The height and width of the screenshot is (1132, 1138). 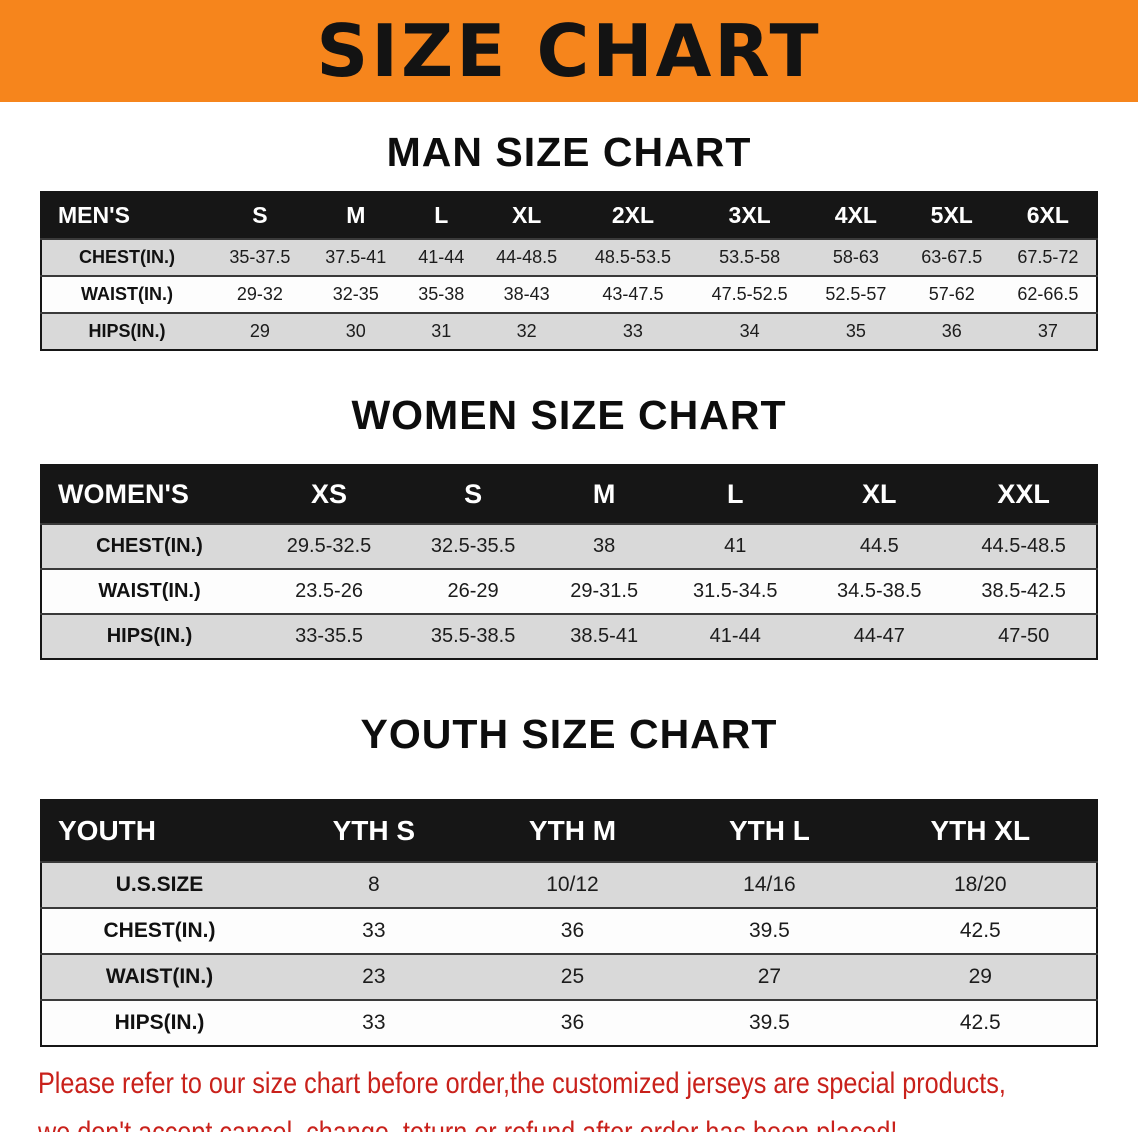 I want to click on man-size-heading: MAN SIZE CHART, so click(x=569, y=152).